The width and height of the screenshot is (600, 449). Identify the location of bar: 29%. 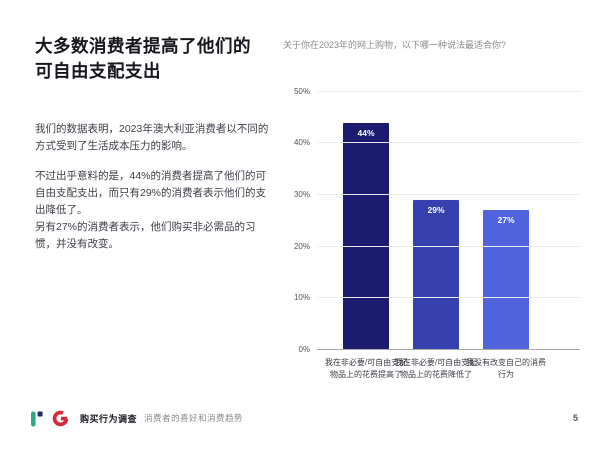
(436, 275).